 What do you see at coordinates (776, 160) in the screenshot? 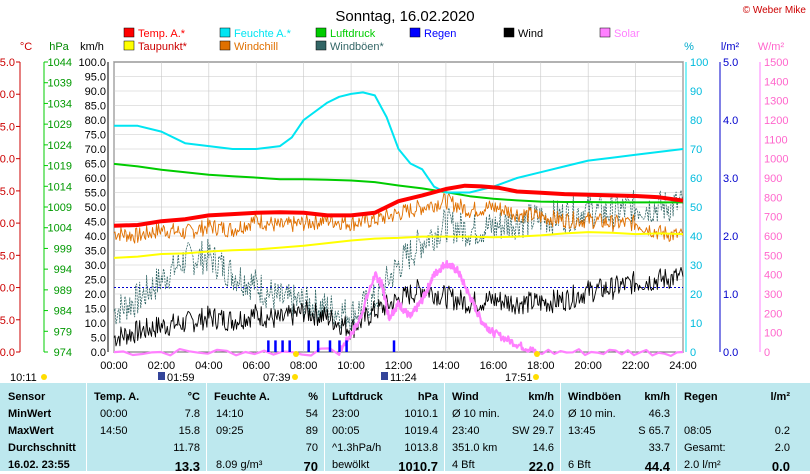
I see `solar-tick-label: 1000` at bounding box center [776, 160].